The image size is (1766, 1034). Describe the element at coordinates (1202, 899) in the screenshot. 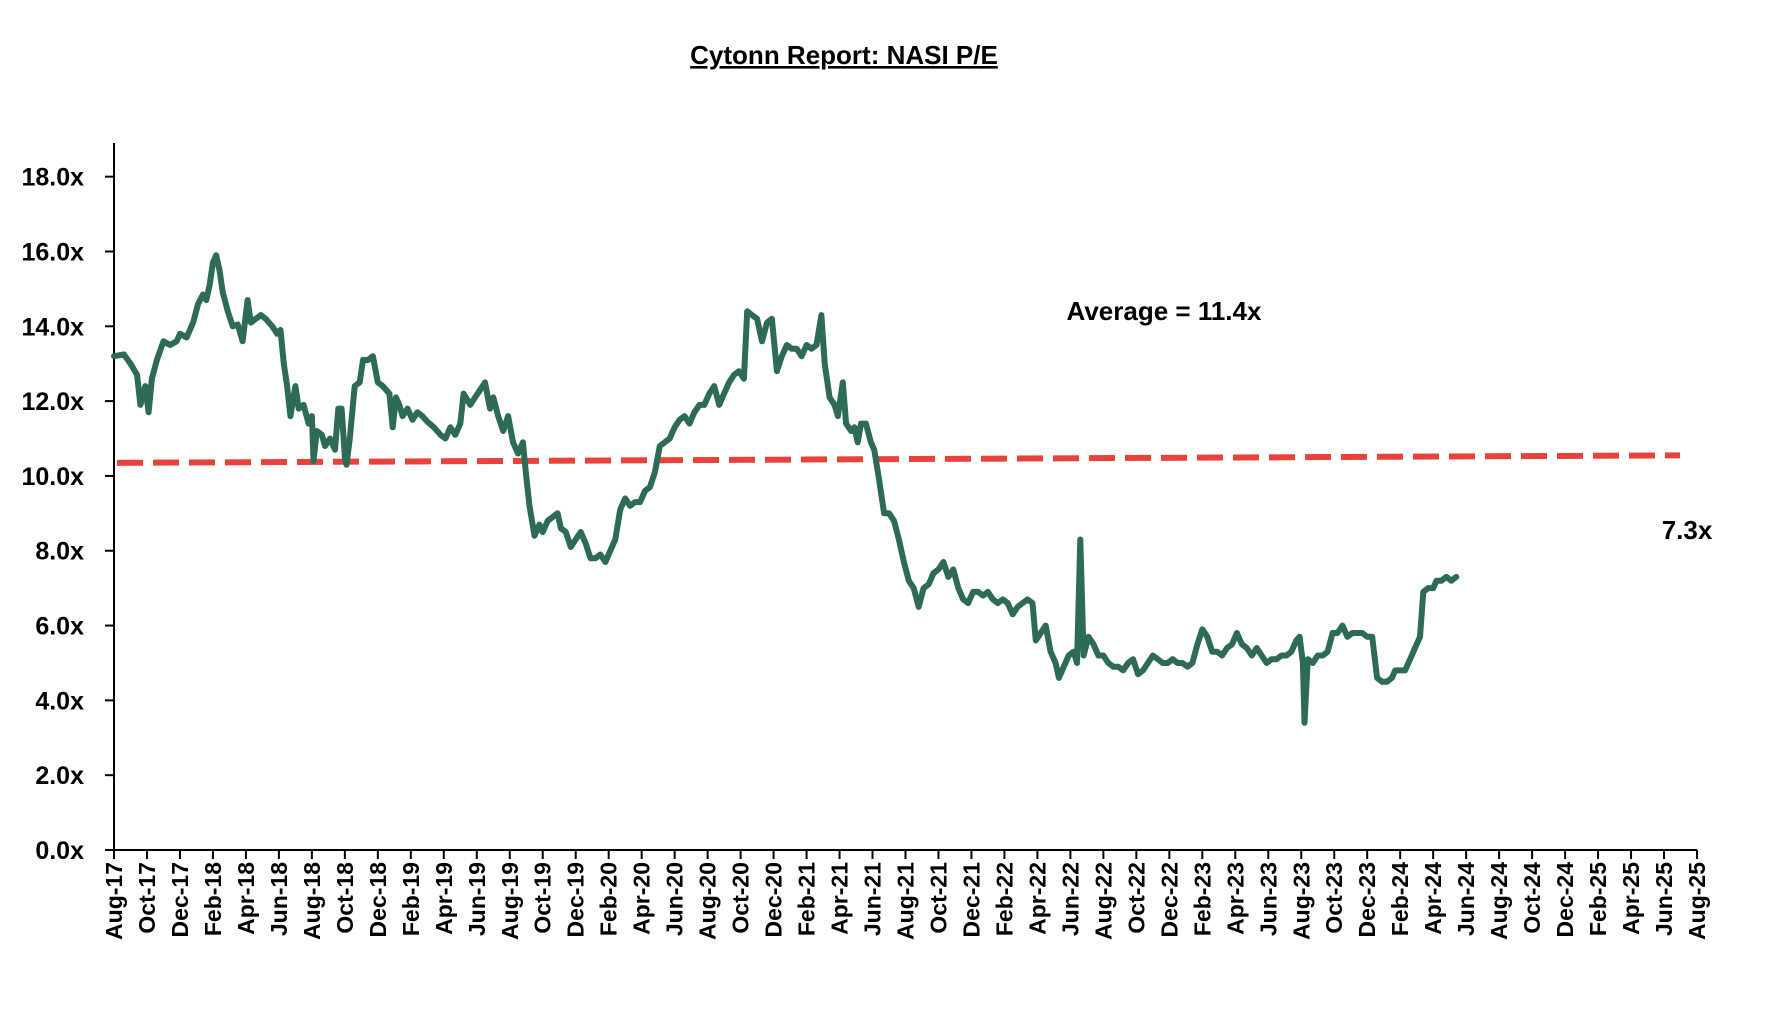

I see `x-tick-label: Feb-23` at that location.